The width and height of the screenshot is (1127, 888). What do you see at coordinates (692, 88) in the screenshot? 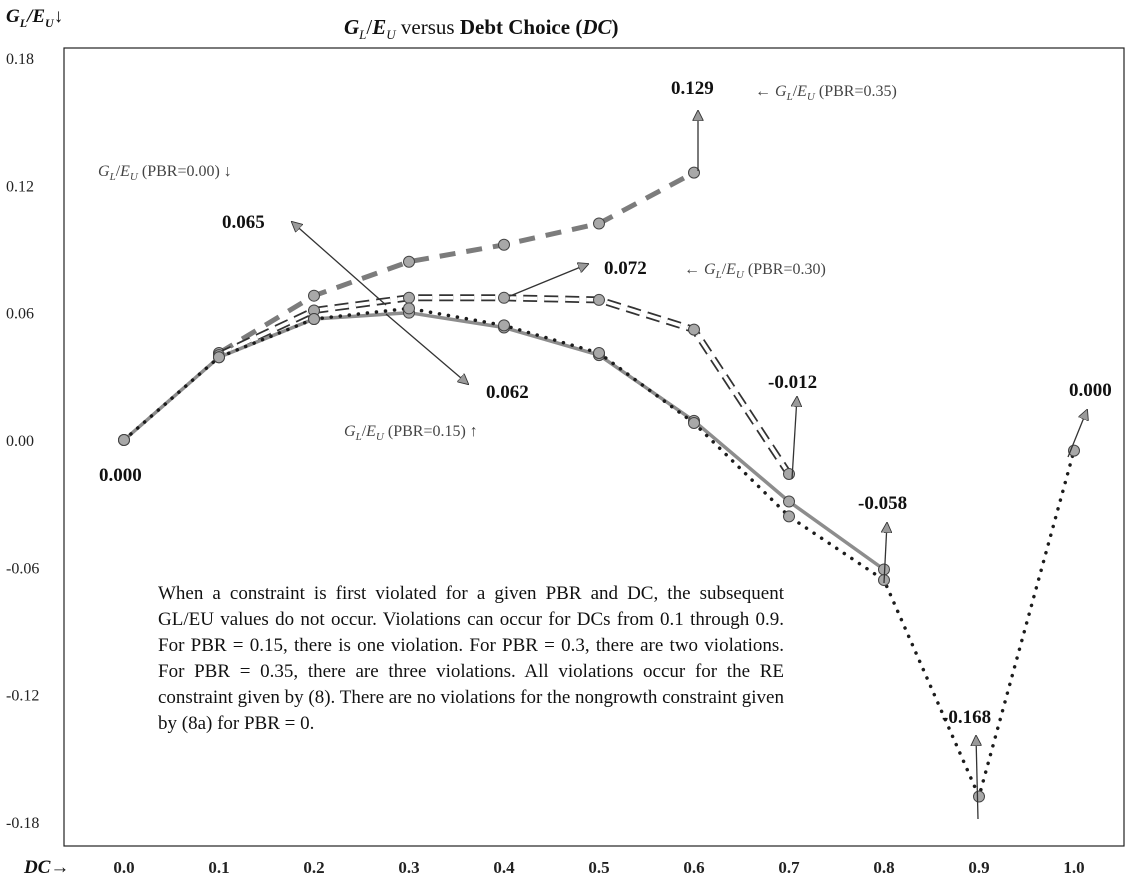
I see `data-label-0129: 0.129` at bounding box center [692, 88].